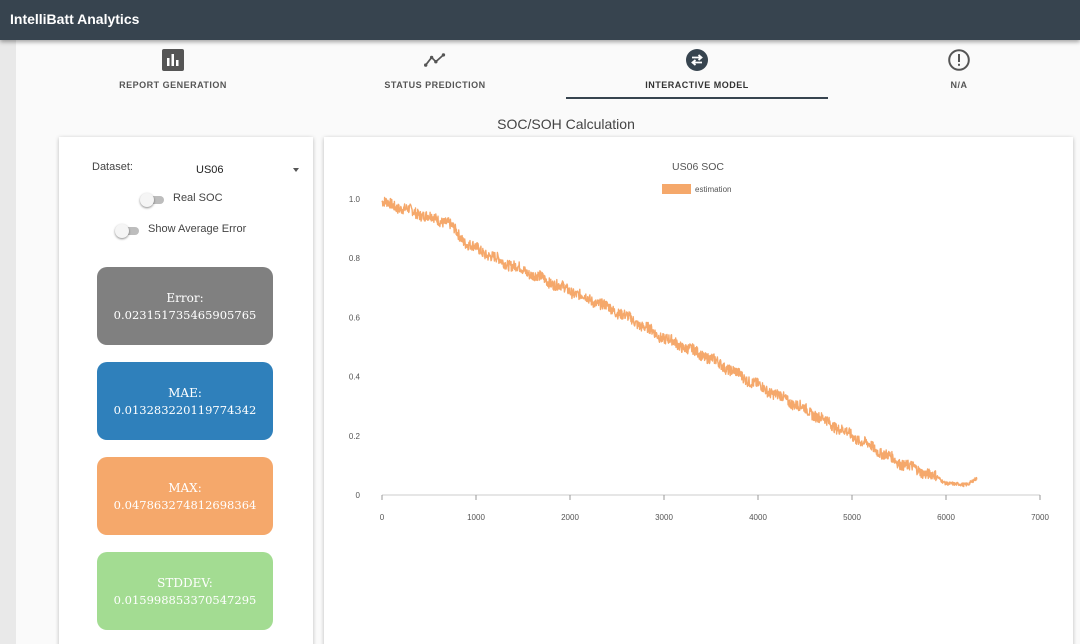  I want to click on y-tick-label: 0.4, so click(355, 377).